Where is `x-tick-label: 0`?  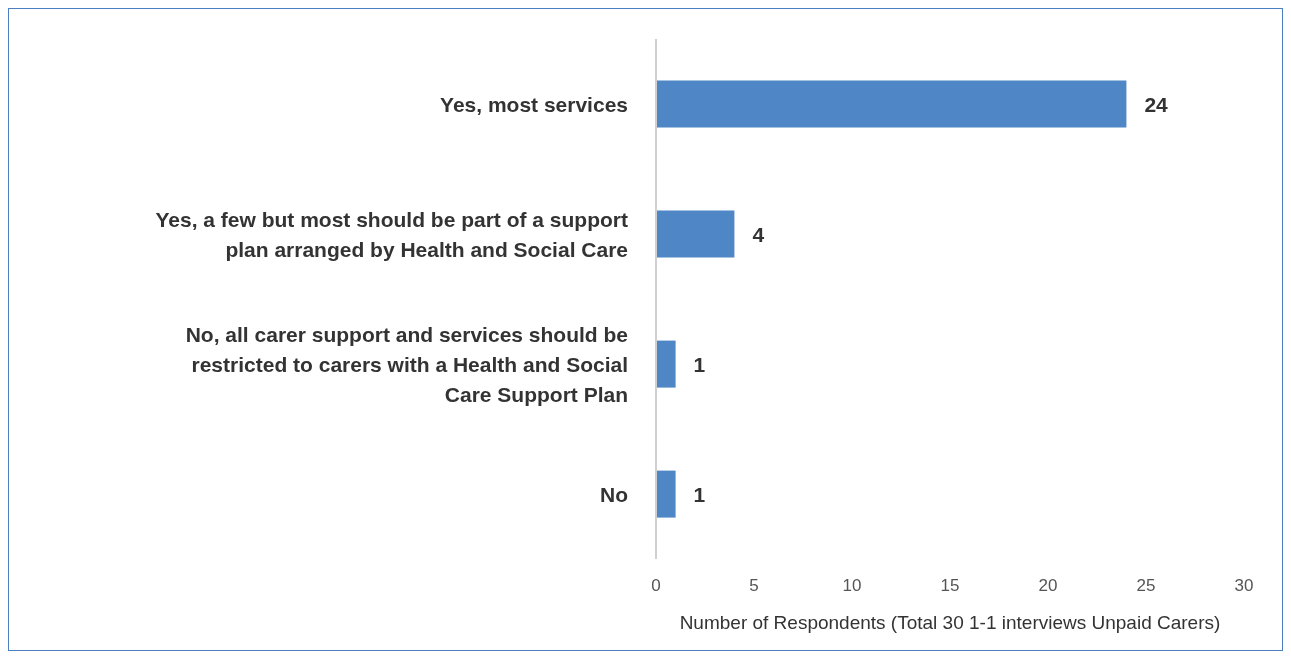 x-tick-label: 0 is located at coordinates (656, 586).